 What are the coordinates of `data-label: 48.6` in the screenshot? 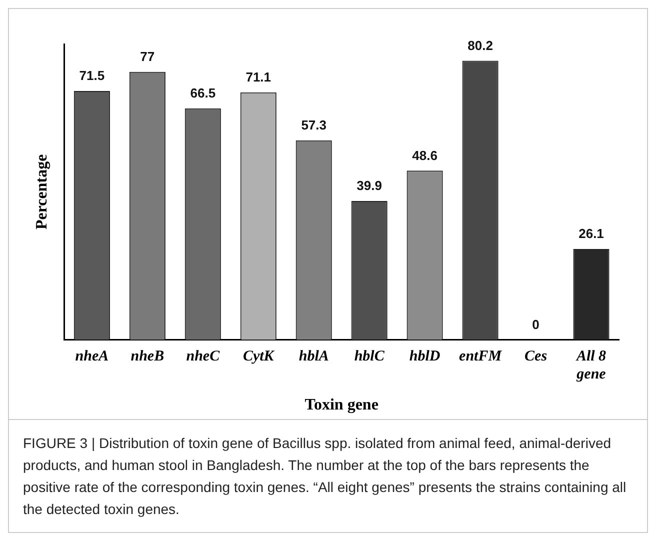 It's located at (425, 155).